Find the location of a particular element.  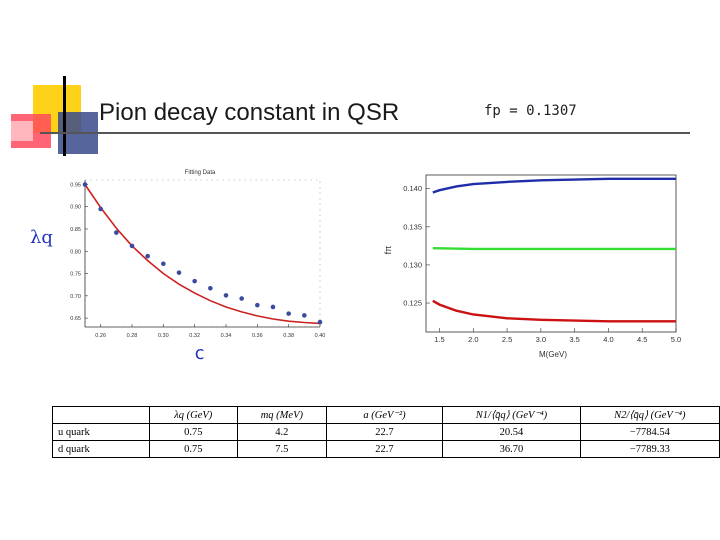

chart-right-xlabel: M(GeV) is located at coordinates (553, 354).